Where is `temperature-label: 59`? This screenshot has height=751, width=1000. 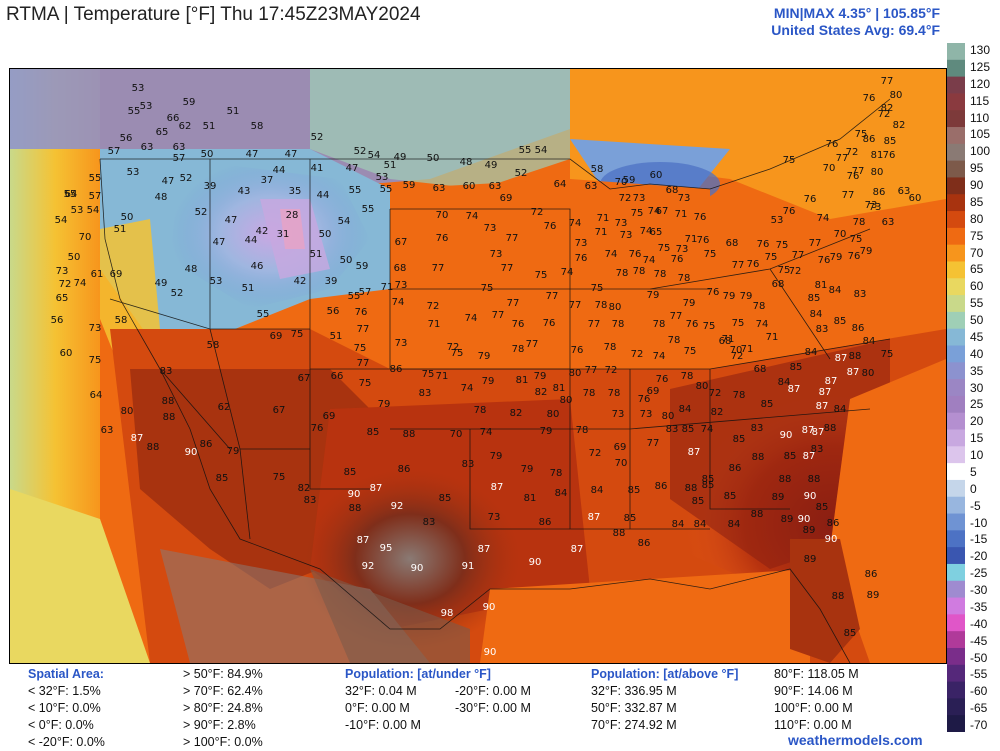
temperature-label: 59 is located at coordinates (189, 102).